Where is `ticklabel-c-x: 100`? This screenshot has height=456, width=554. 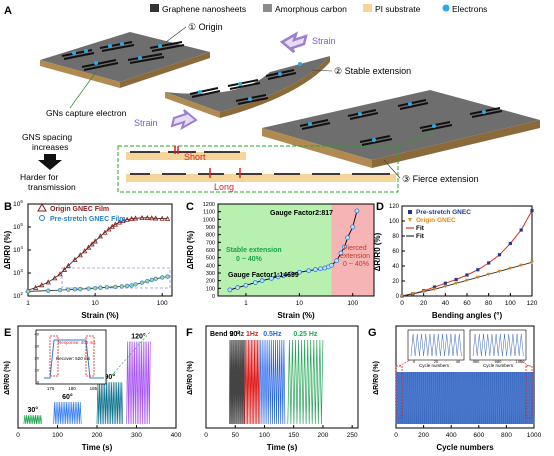
ticklabel-c-x: 100 is located at coordinates (352, 303).